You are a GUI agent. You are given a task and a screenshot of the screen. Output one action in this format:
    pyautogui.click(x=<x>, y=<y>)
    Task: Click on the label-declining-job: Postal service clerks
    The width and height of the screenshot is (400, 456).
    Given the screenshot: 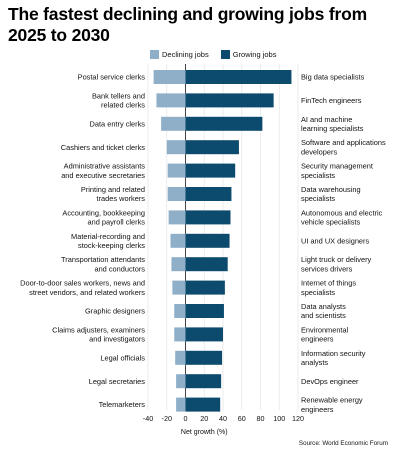 What is the action you would take?
    pyautogui.click(x=112, y=77)
    